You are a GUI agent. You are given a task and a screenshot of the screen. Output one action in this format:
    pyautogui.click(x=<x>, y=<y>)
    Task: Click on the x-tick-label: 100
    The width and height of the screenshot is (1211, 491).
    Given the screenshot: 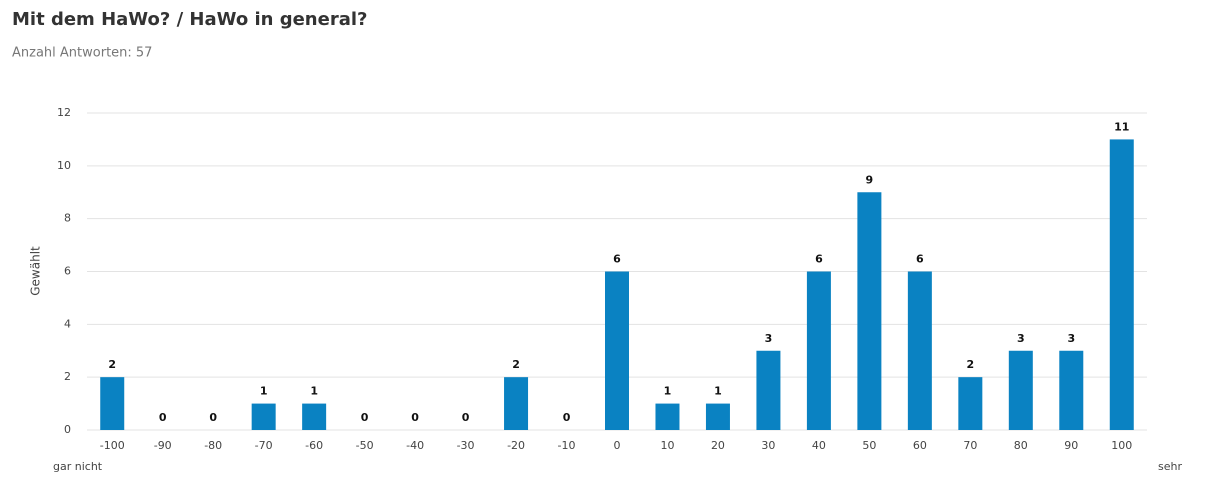 What is the action you would take?
    pyautogui.click(x=1121, y=445)
    